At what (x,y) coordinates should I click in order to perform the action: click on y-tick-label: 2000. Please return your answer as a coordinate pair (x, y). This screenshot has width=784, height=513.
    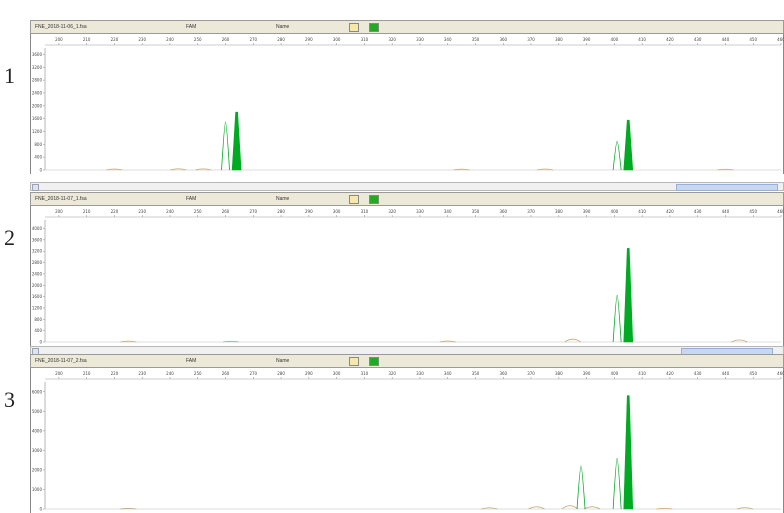
    Looking at the image, I should click on (37, 285).